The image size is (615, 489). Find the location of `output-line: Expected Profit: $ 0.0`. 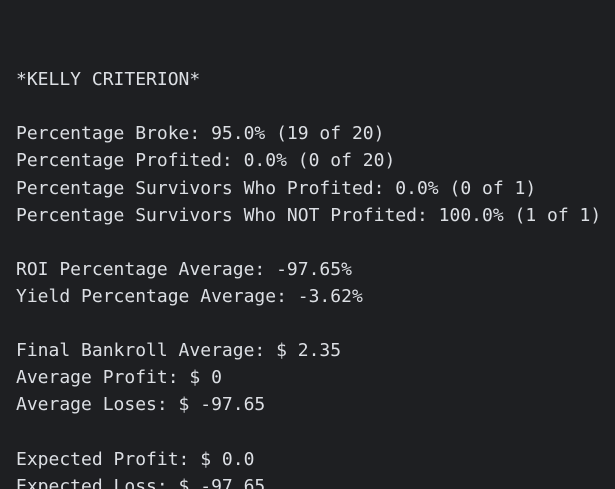

output-line: Expected Profit: $ 0.0 is located at coordinates (135, 459).